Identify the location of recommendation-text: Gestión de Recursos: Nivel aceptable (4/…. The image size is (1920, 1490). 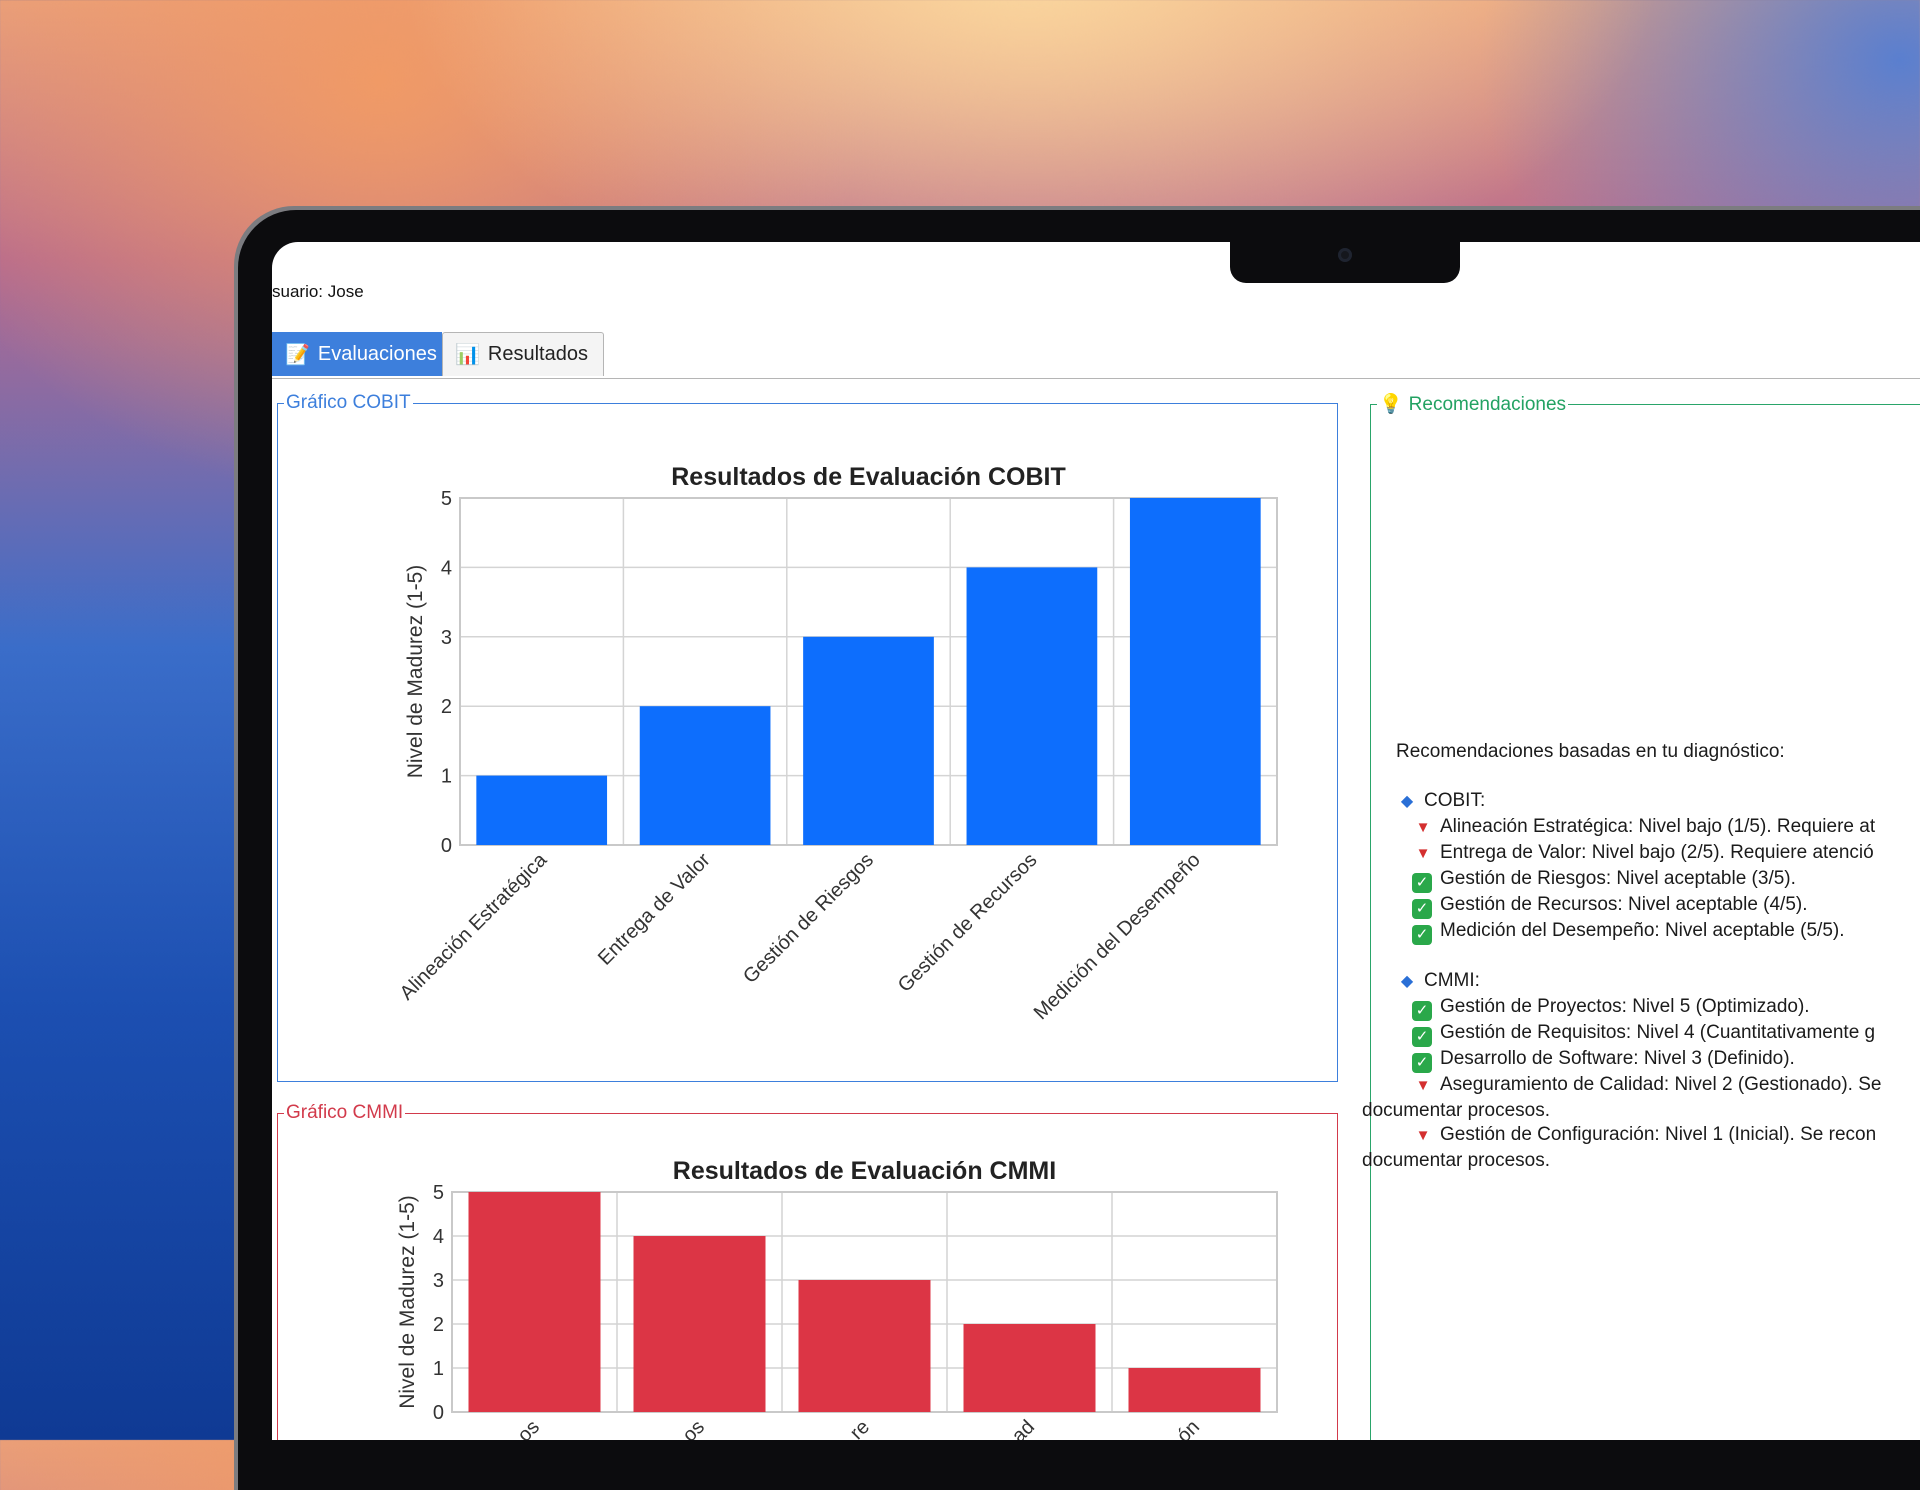
(1624, 904).